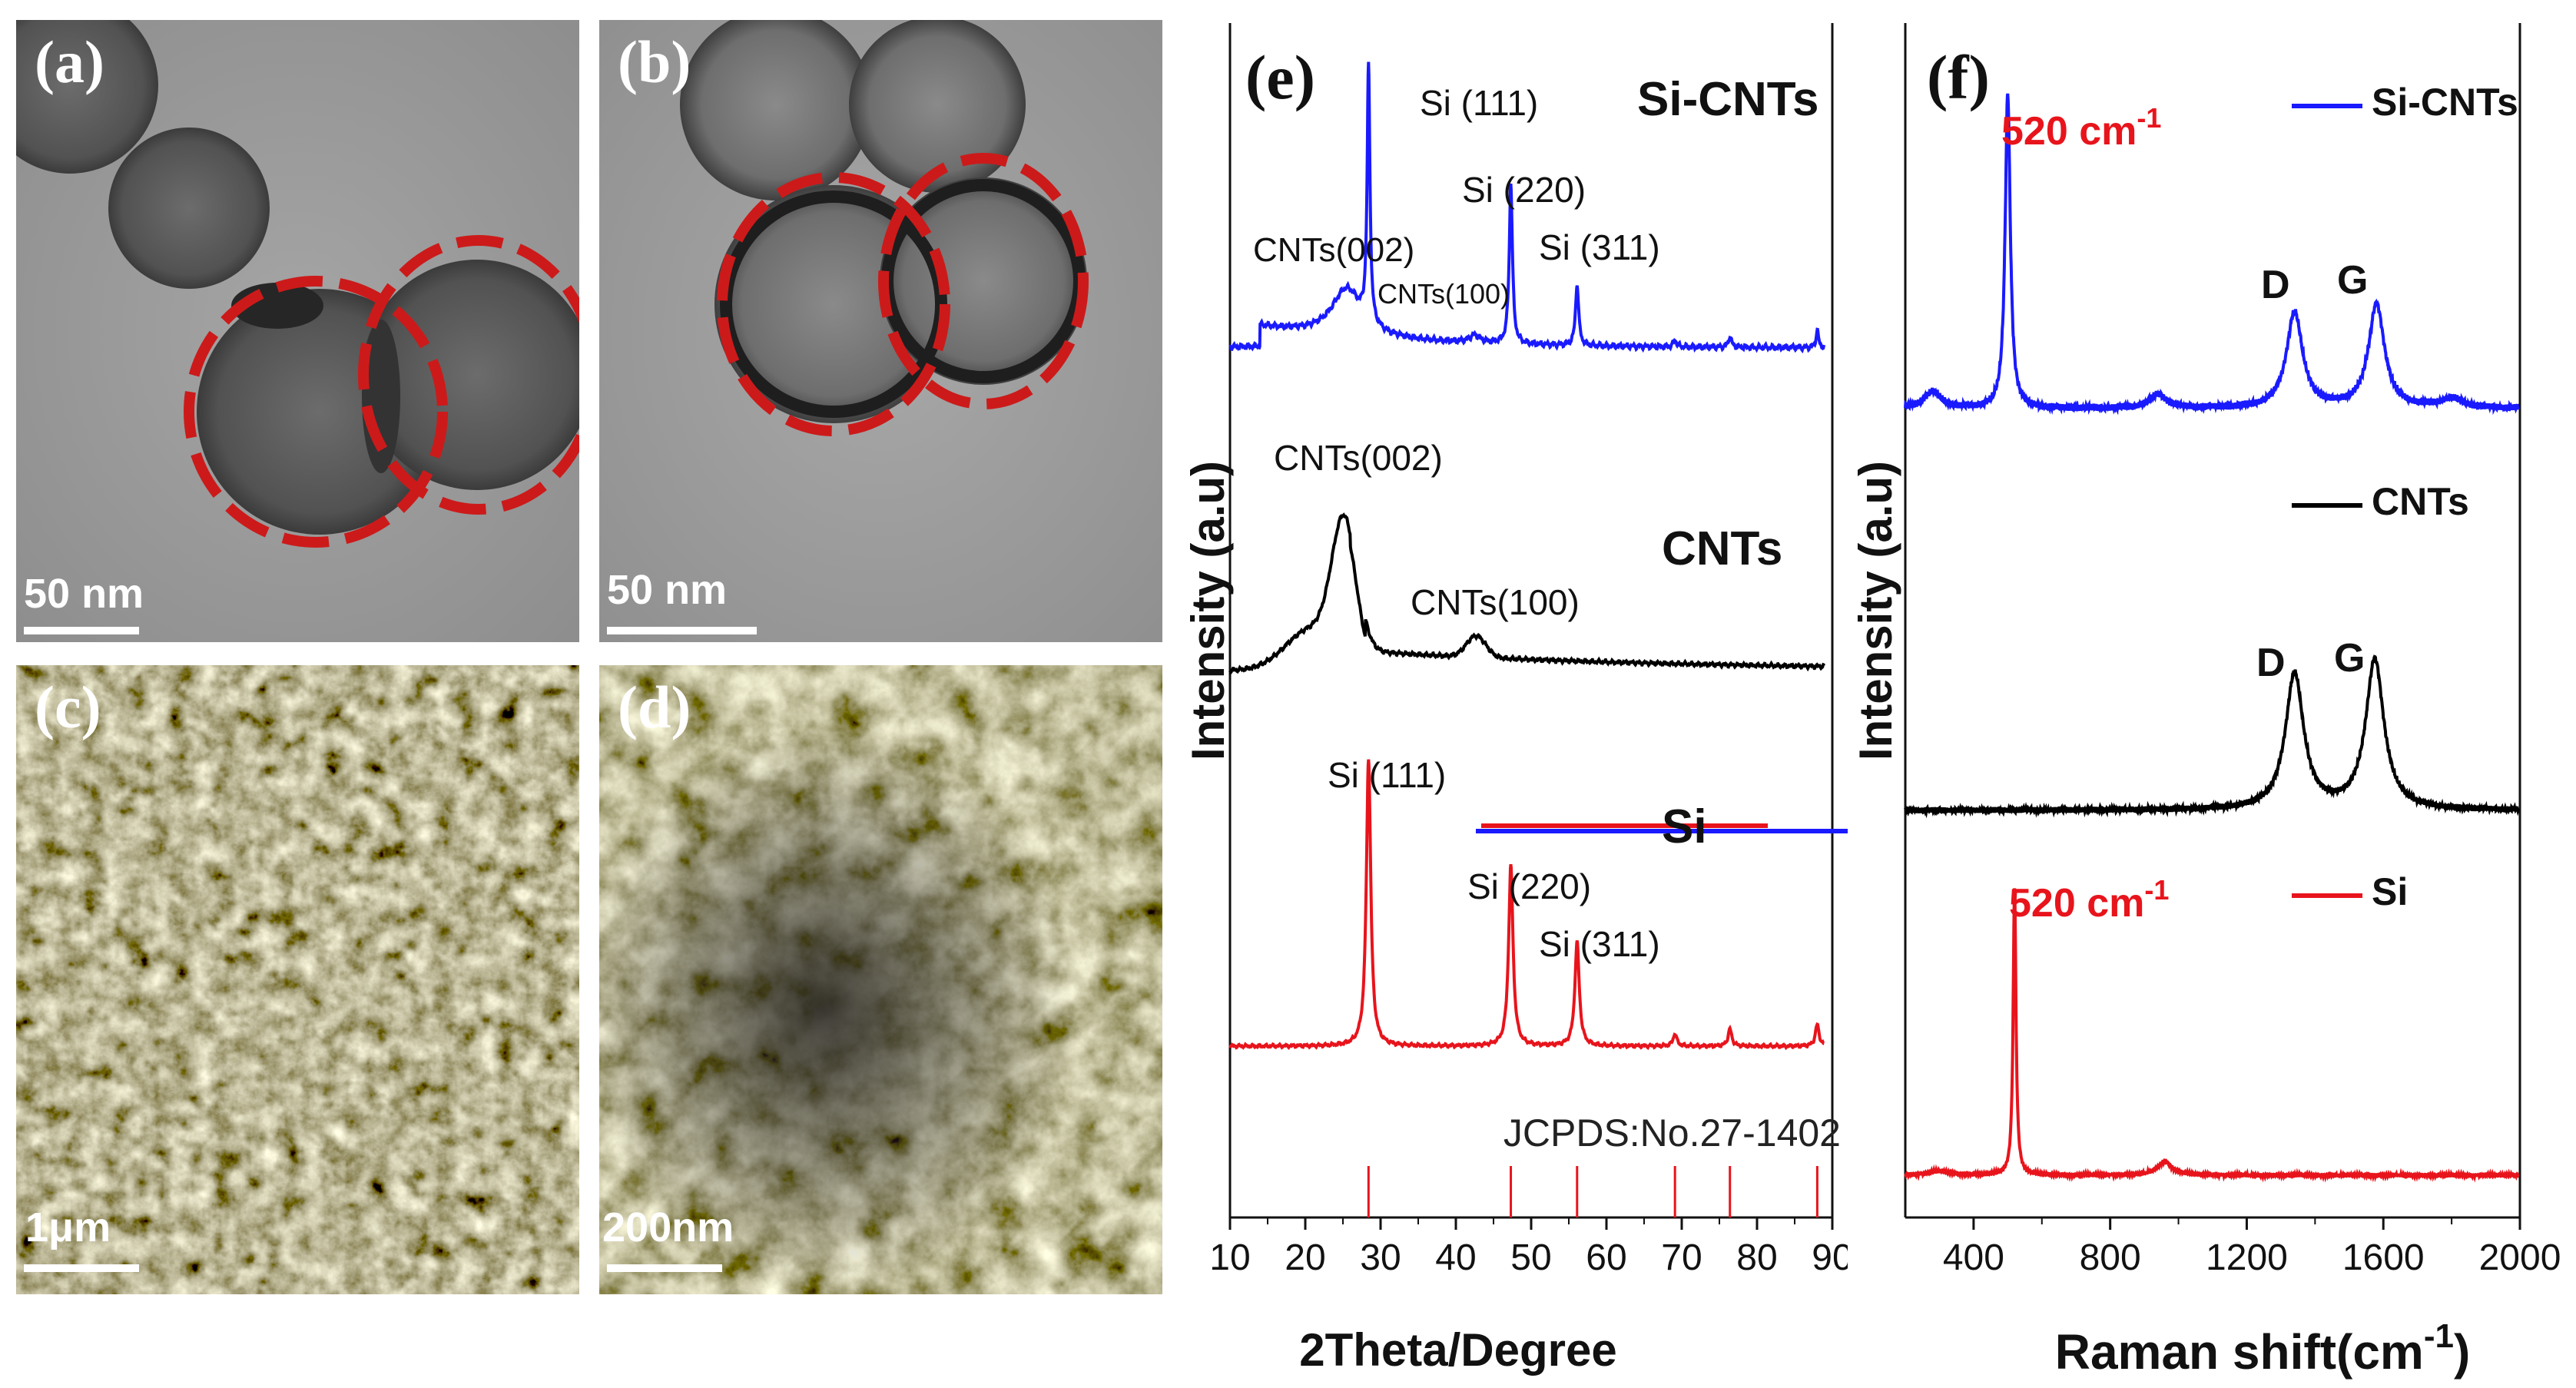  I want to click on raman-x-tick-label: 800, so click(2110, 1257).